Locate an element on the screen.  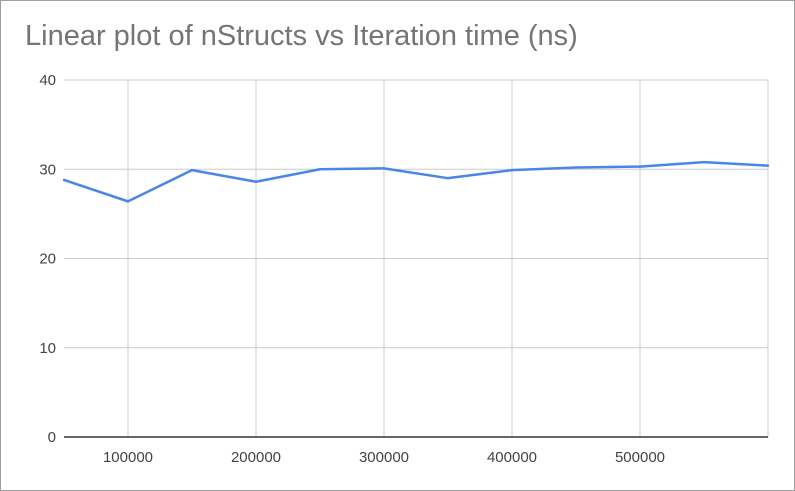
y-tick-label: 40 is located at coordinates (47, 80).